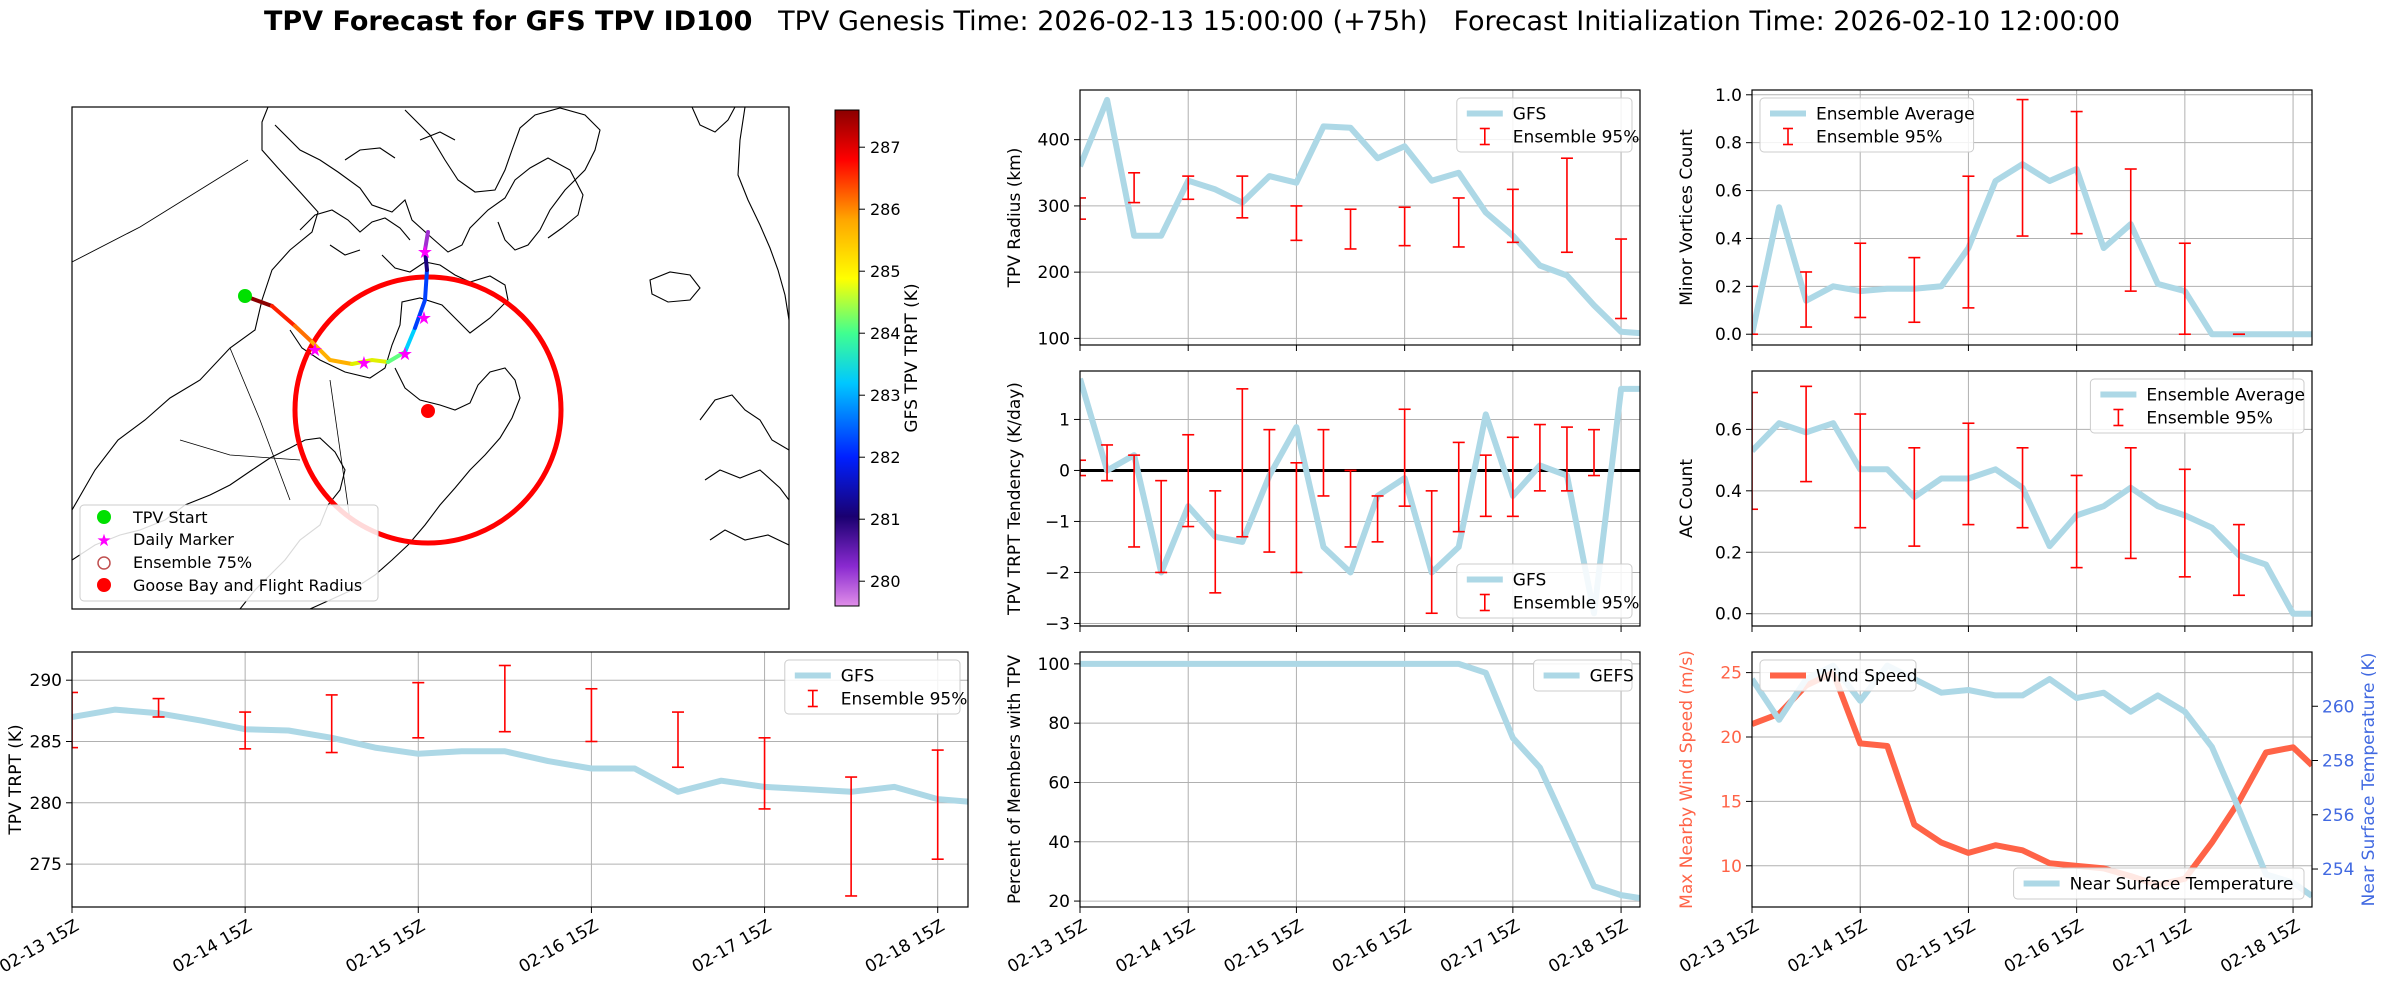 The width and height of the screenshot is (2384, 982). What do you see at coordinates (885, 395) in the screenshot?
I see `colorbar-tick-label: 283` at bounding box center [885, 395].